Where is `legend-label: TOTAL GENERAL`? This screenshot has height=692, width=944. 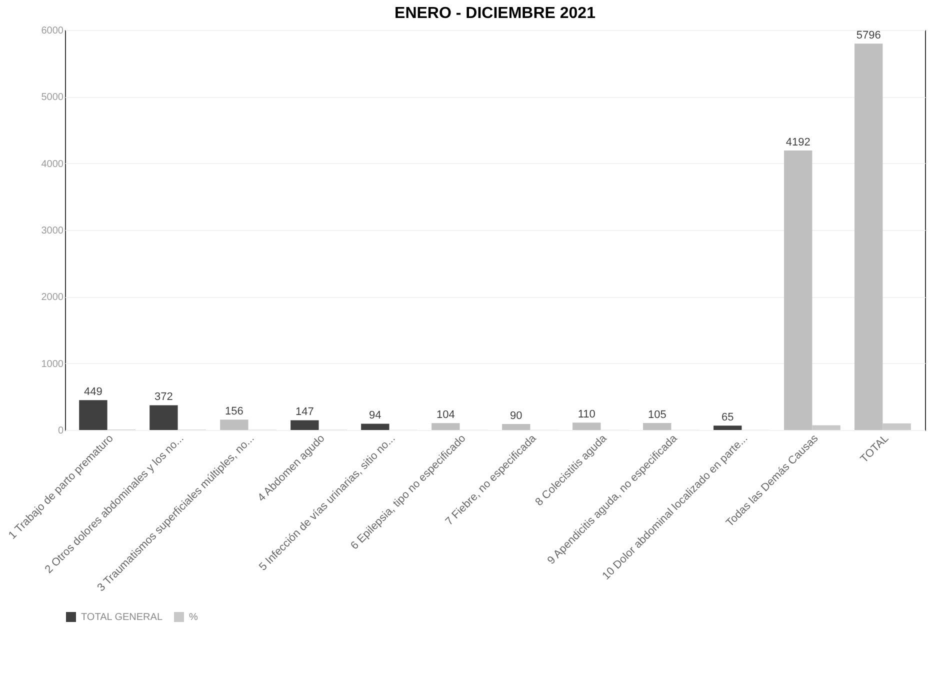
legend-label: TOTAL GENERAL is located at coordinates (122, 617).